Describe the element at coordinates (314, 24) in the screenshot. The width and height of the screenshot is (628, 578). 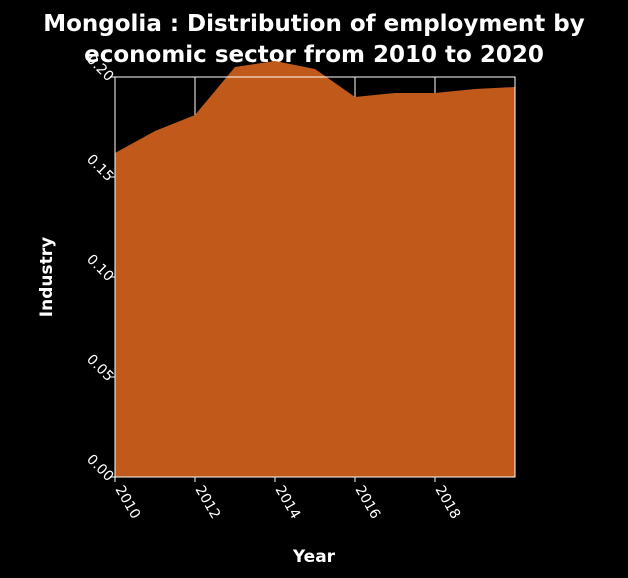
I see `chart-title-line-1: Mongolia : Distribution of employment by` at that location.